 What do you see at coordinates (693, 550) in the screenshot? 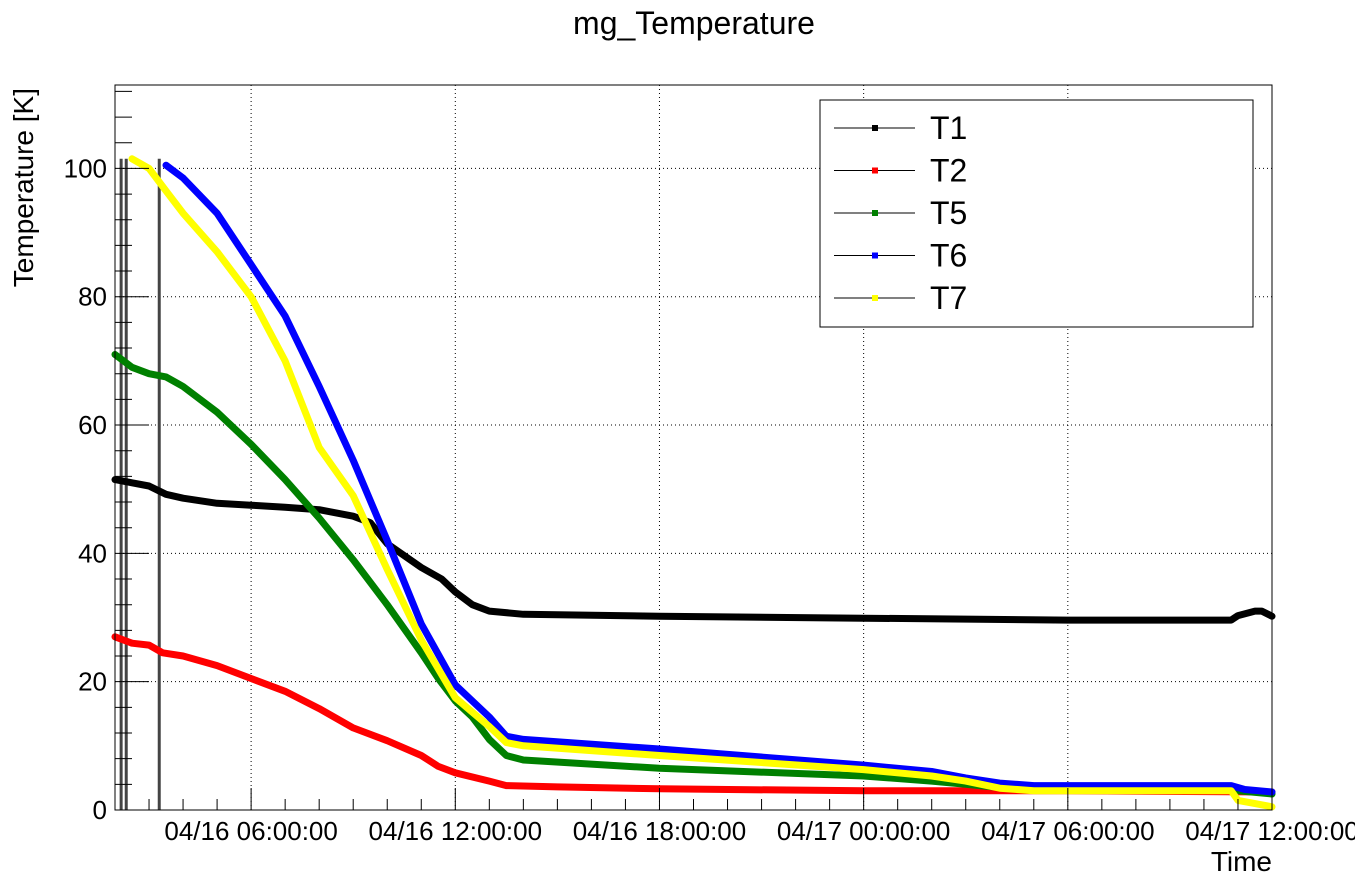
I see `series-line-t1` at bounding box center [693, 550].